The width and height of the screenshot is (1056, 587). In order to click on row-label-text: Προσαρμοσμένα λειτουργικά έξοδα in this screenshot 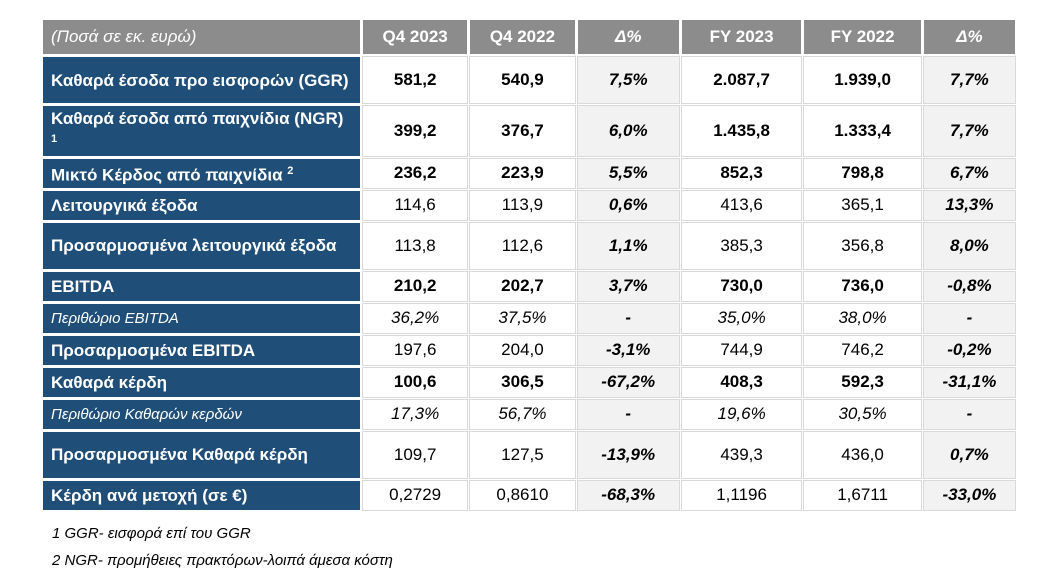, I will do `click(194, 246)`.